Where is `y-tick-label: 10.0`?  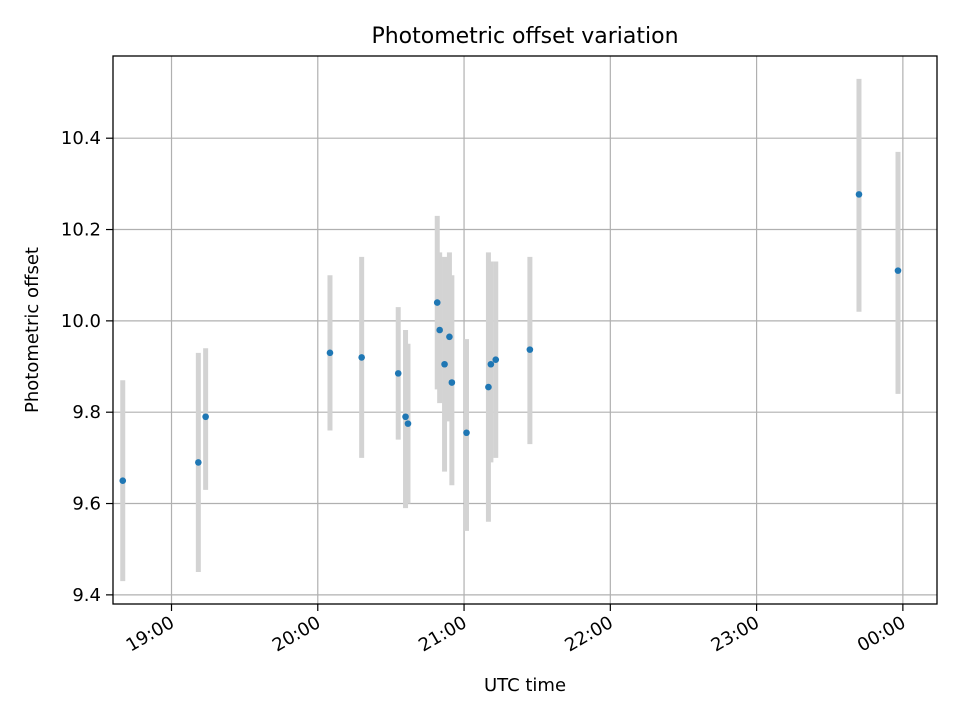
y-tick-label: 10.0 is located at coordinates (81, 321).